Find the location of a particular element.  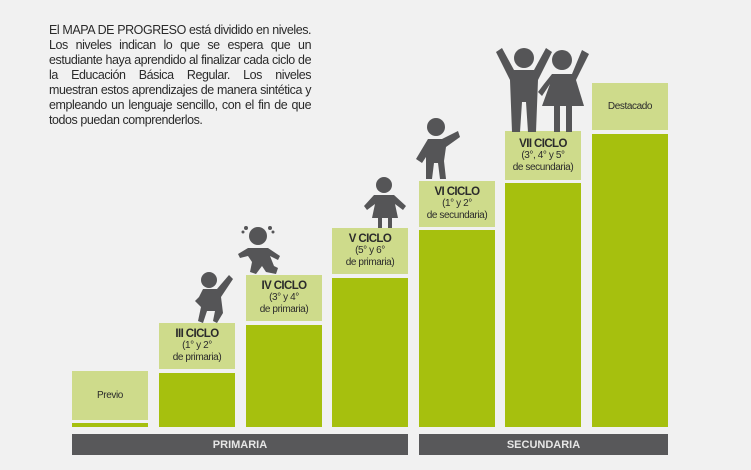

level-label: VI CICLO (1° y 2° de secundaria) is located at coordinates (457, 204).